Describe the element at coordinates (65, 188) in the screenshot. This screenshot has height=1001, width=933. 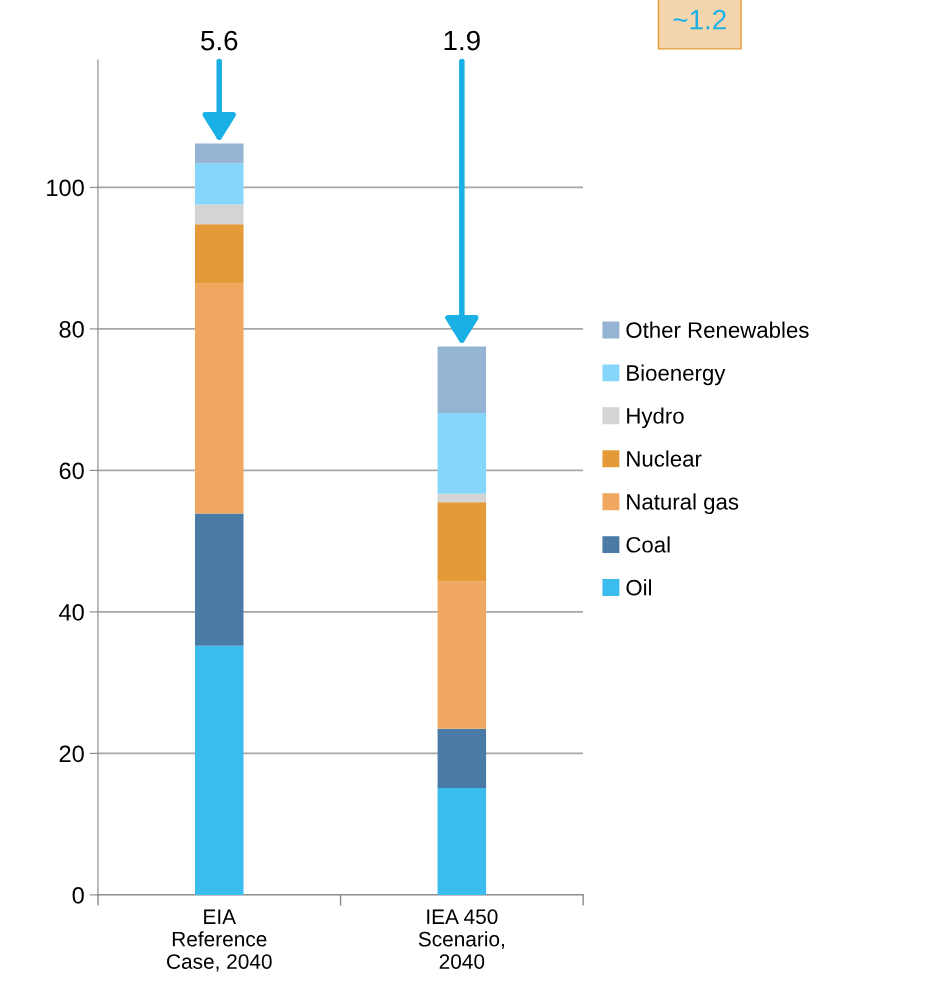
I see `y-tick-label: 100` at that location.